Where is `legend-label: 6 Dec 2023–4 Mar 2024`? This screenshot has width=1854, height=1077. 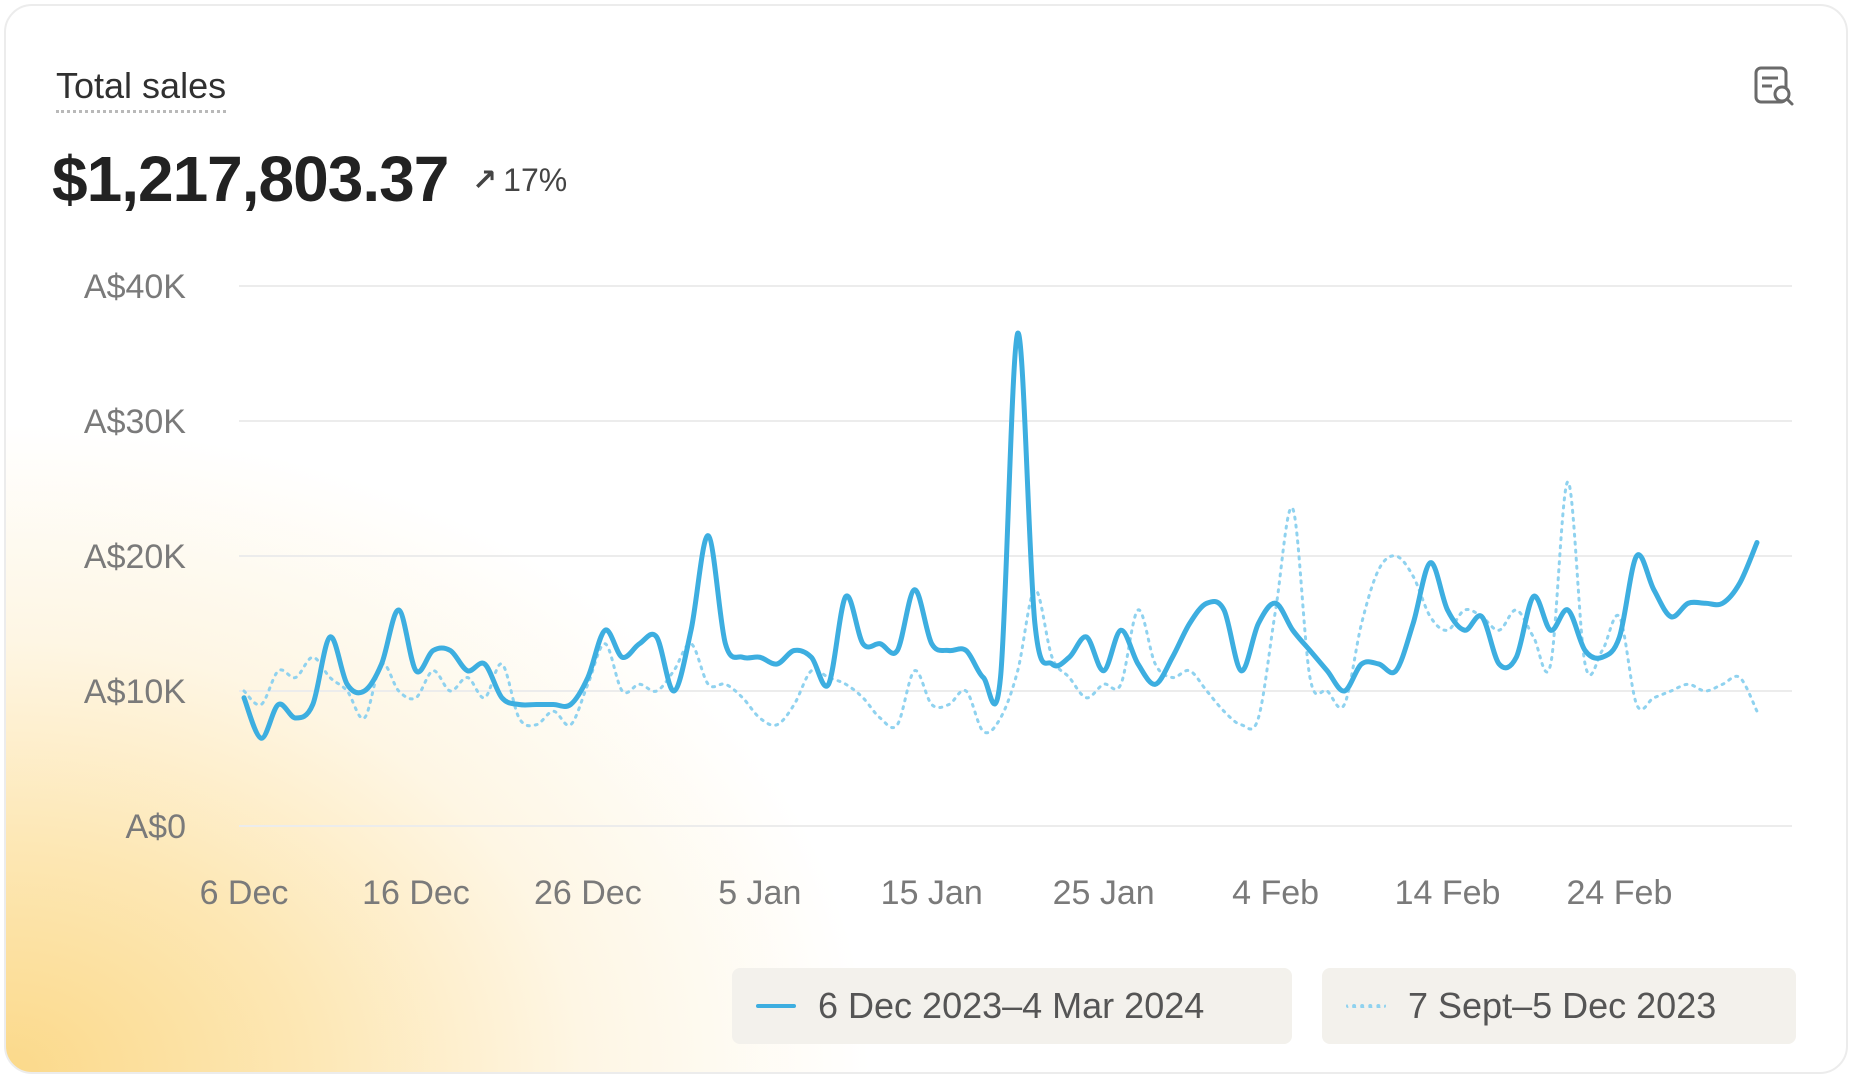 legend-label: 6 Dec 2023–4 Mar 2024 is located at coordinates (1011, 1005).